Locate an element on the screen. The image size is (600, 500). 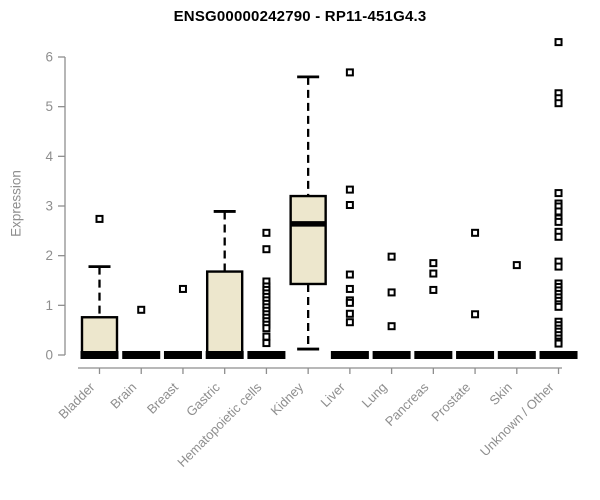
x-category-label: Lung is located at coordinates (374, 395).